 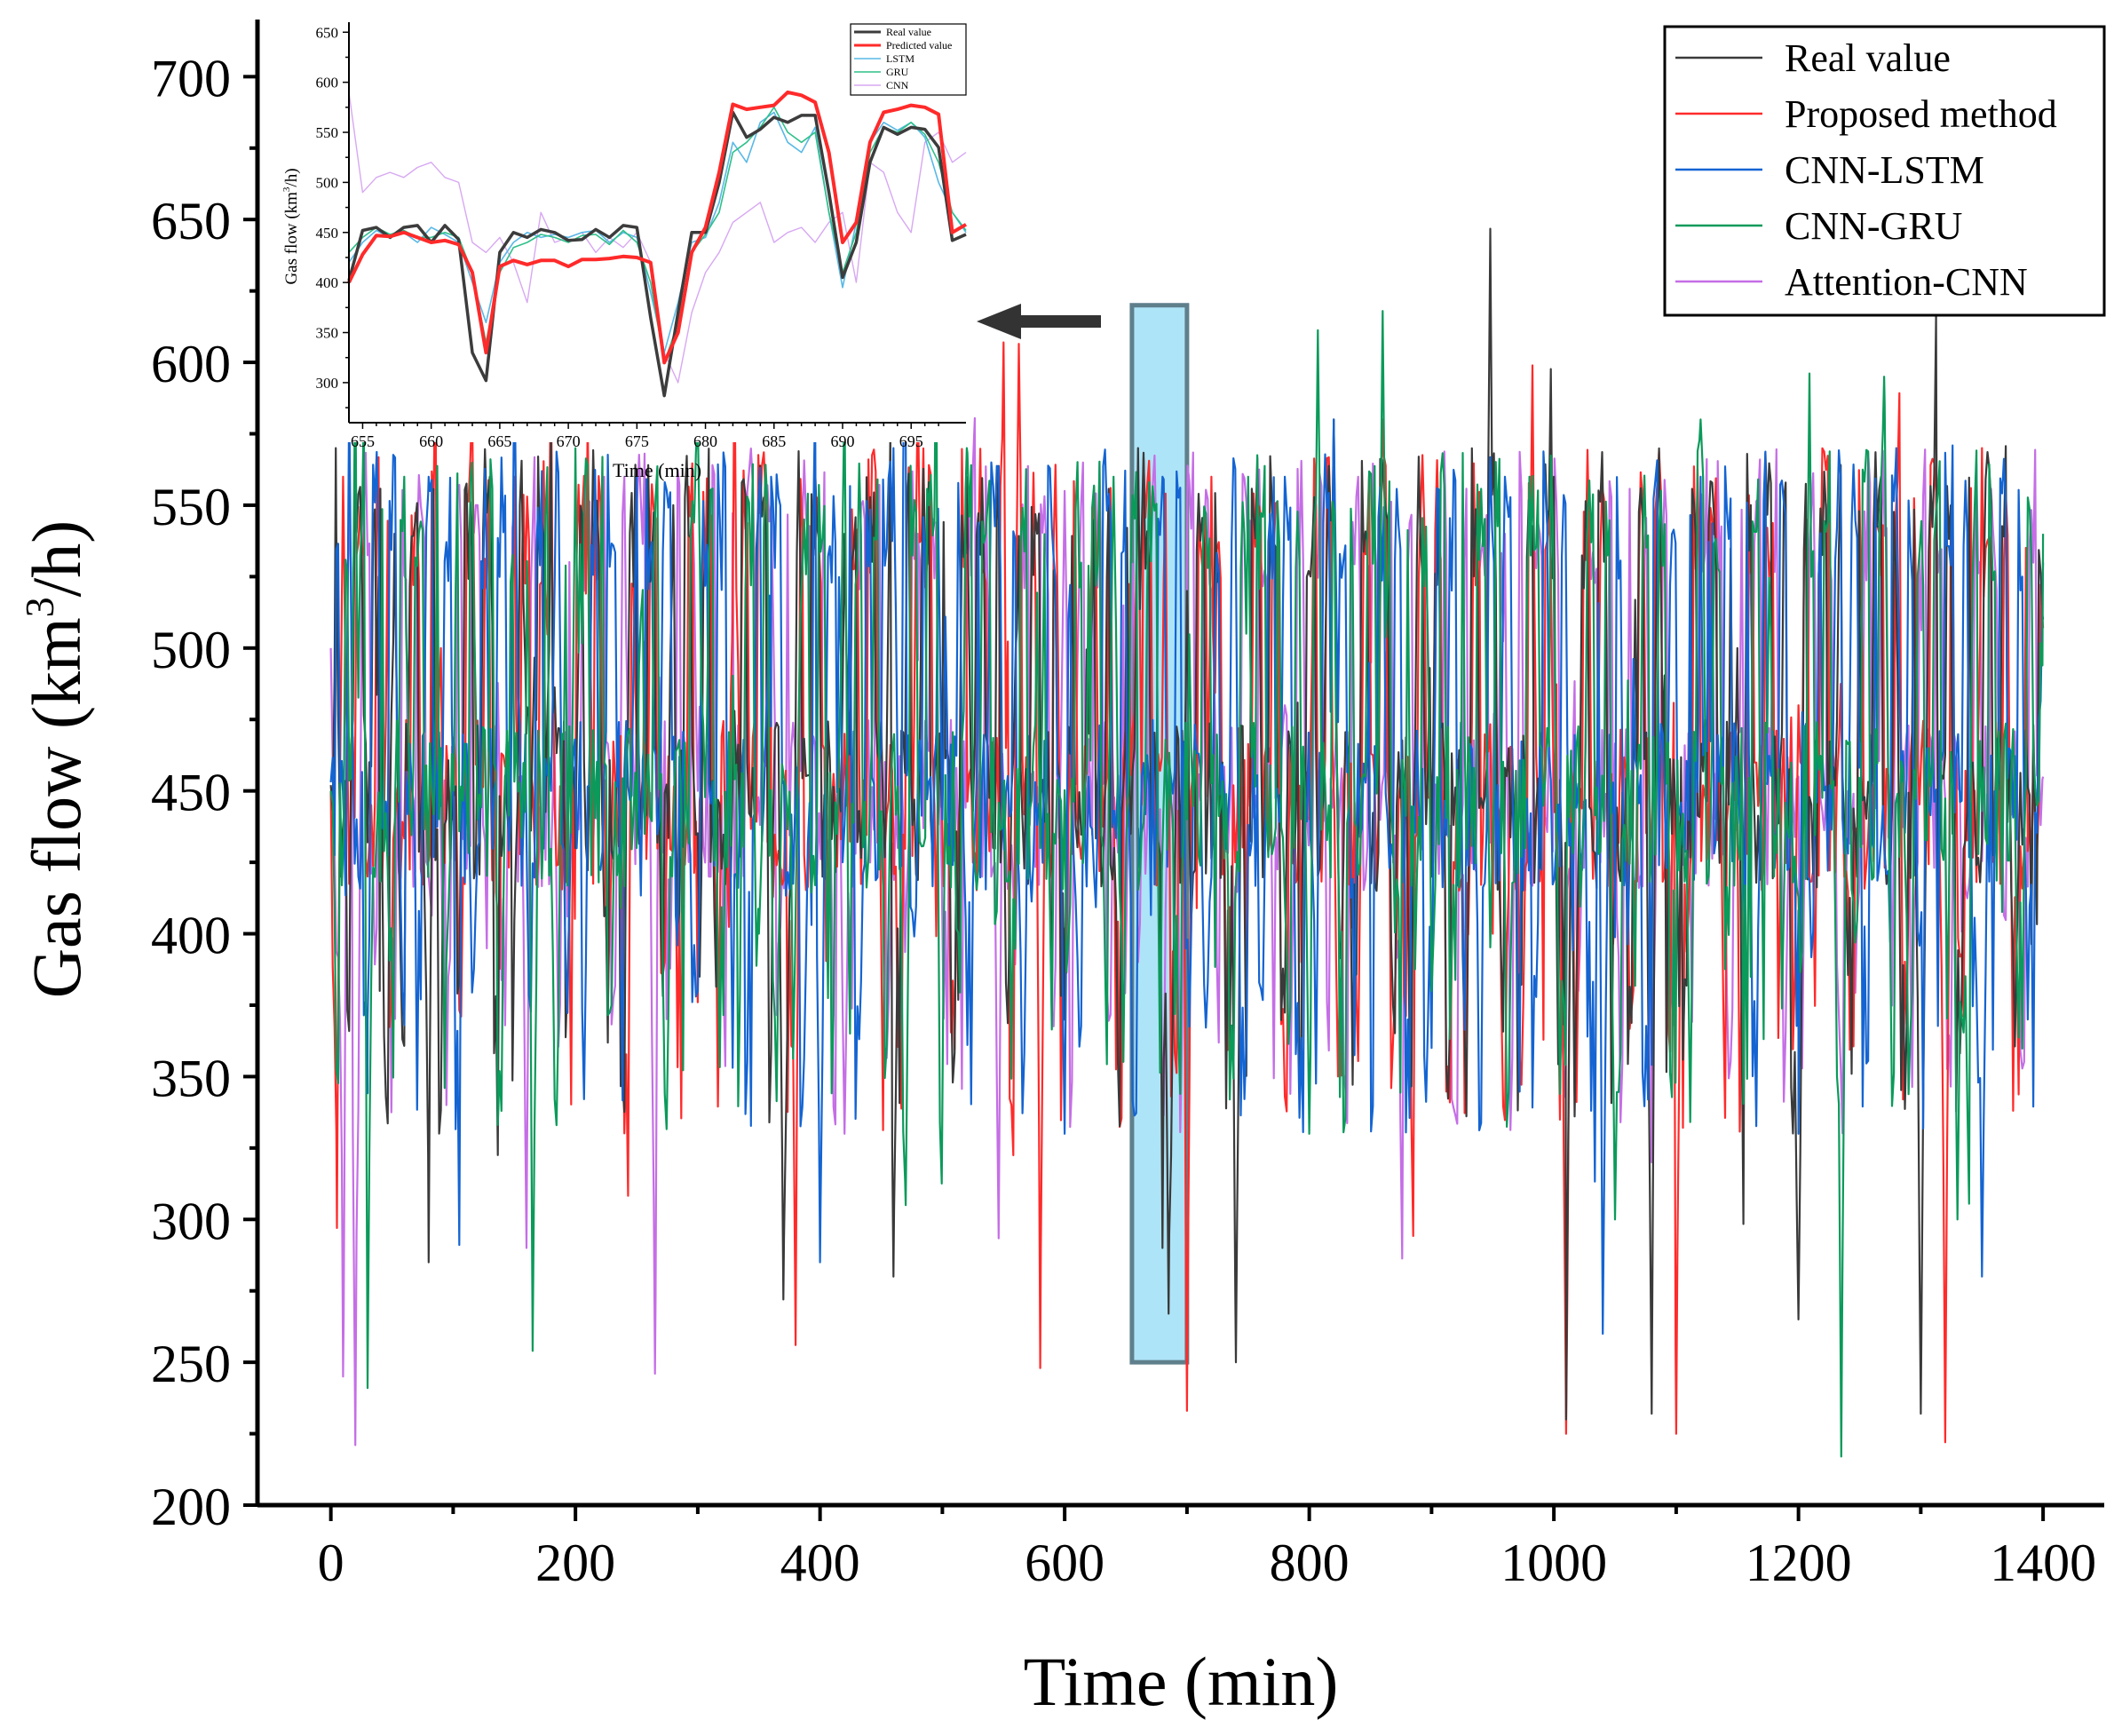 I want to click on inset-y-axis-label-superscript: 3, so click(x=286, y=189).